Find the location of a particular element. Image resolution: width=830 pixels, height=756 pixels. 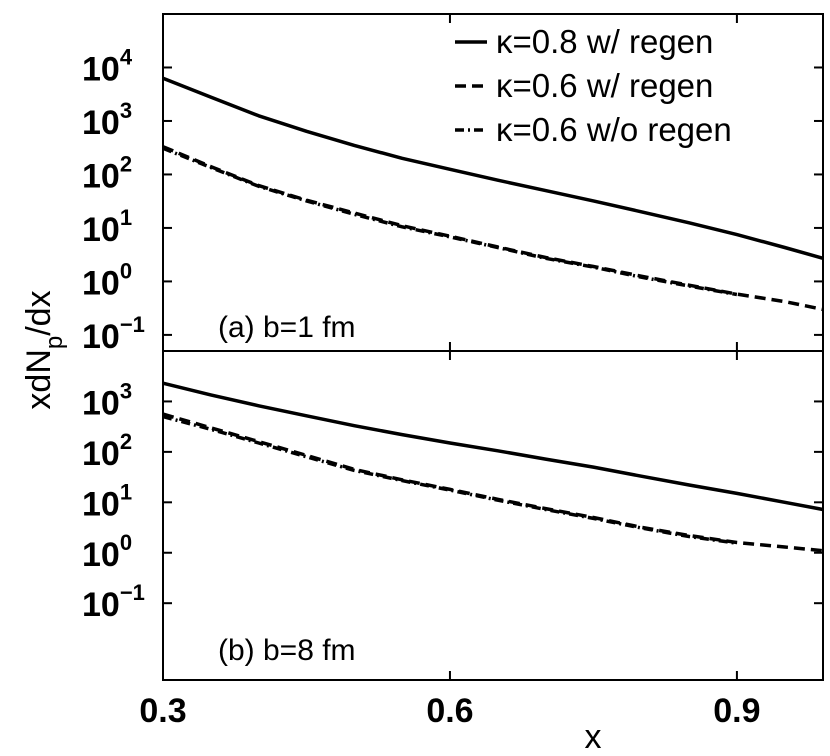

y-axis-label-main: xdN is located at coordinates (39, 379).